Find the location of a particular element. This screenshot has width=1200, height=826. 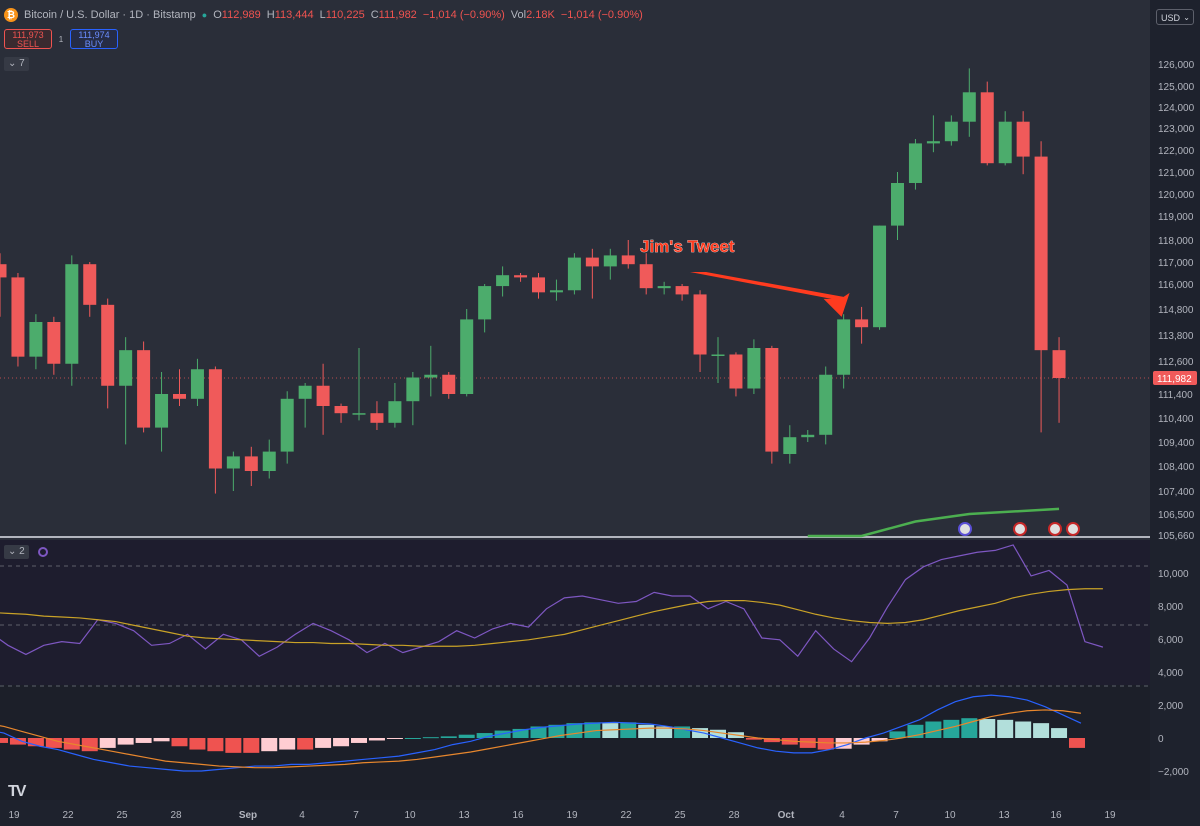

price-tick-label: 126,000 is located at coordinates (1176, 65).